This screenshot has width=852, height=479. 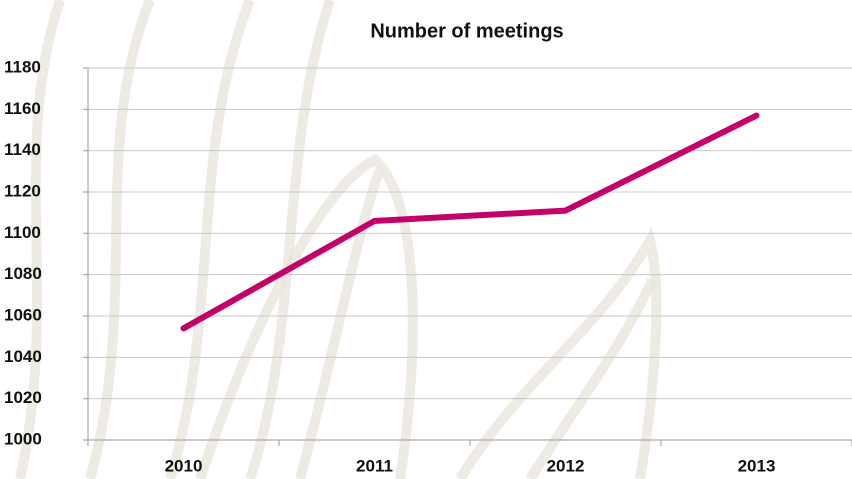 I want to click on x-tick-label: 2012, so click(x=566, y=465).